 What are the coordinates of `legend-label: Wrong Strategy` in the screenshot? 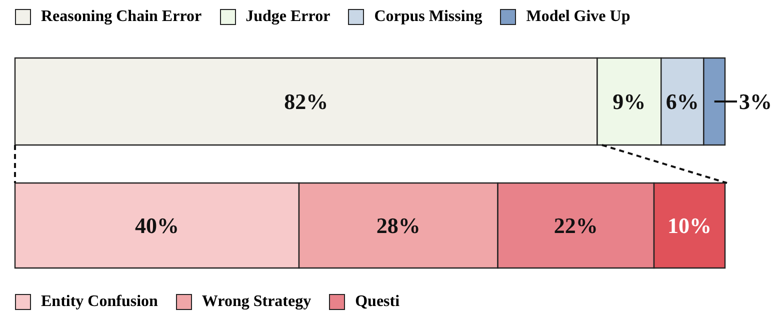 It's located at (257, 302).